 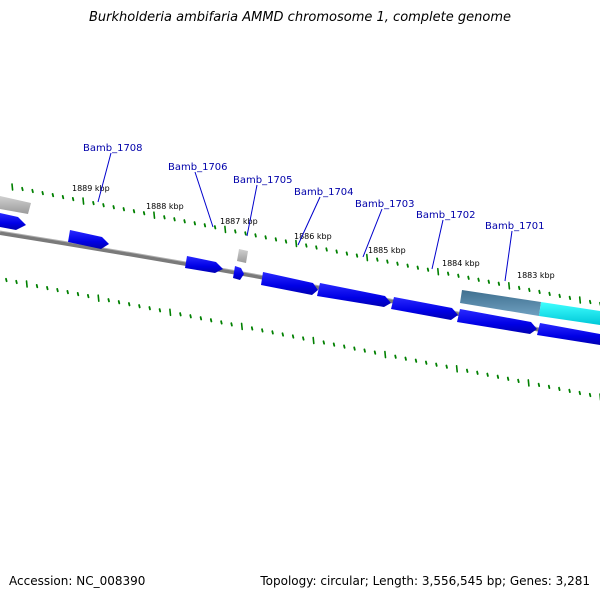 What do you see at coordinates (569, 313) in the screenshot?
I see `rna-feature` at bounding box center [569, 313].